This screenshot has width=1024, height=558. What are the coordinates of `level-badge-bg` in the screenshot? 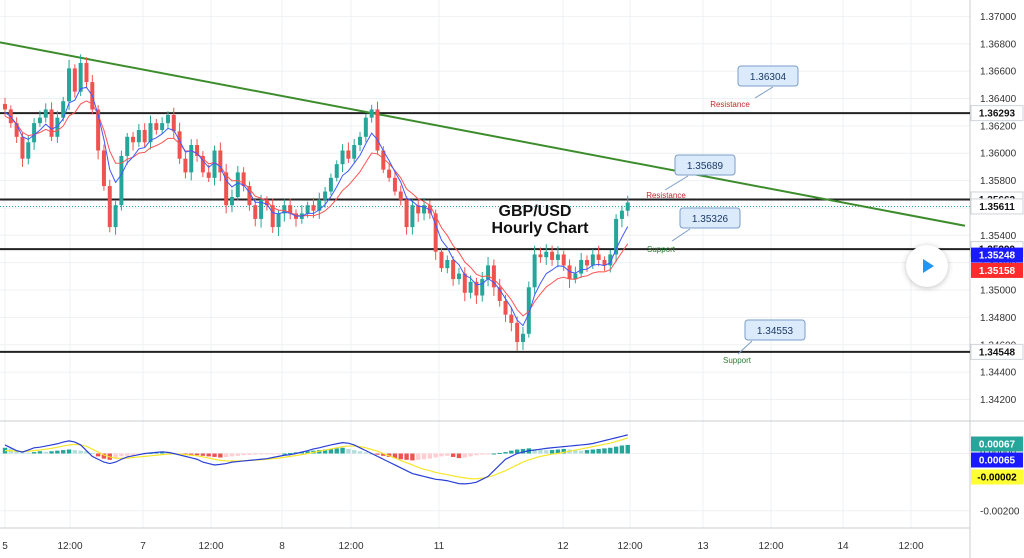 It's located at (997, 351).